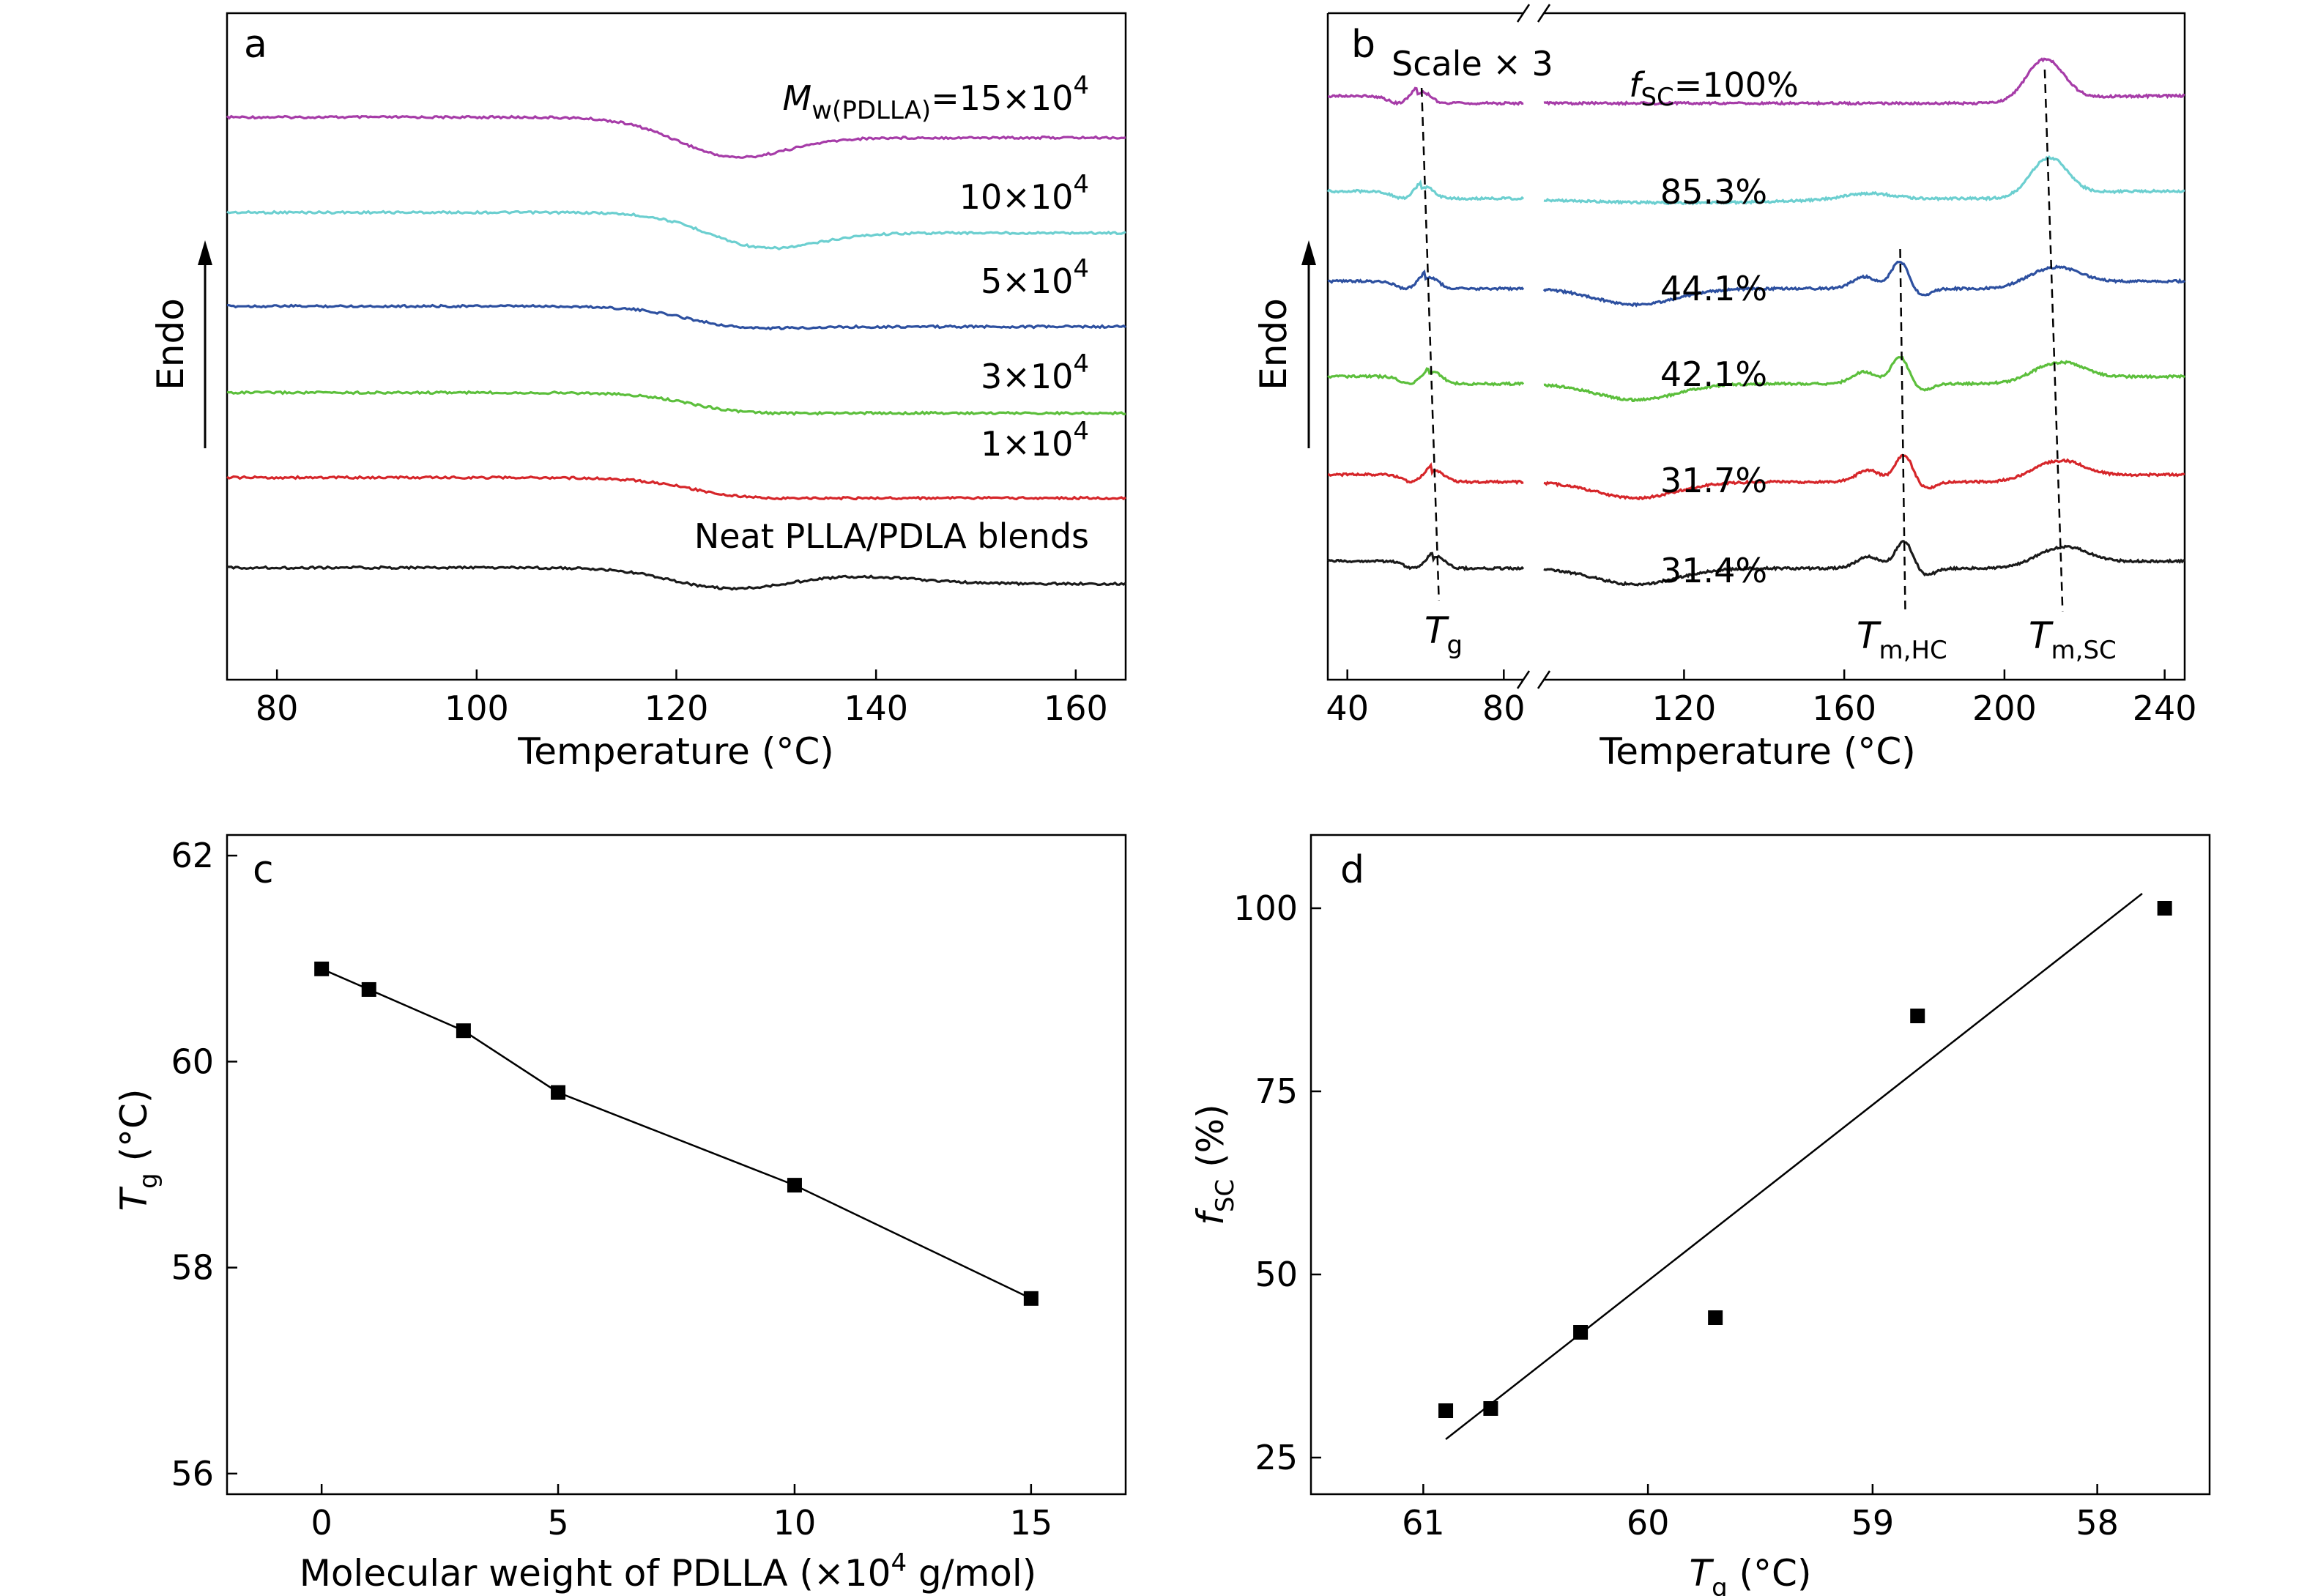  I want to click on panel-b-label-0: fSC=100%, so click(1714, 89).